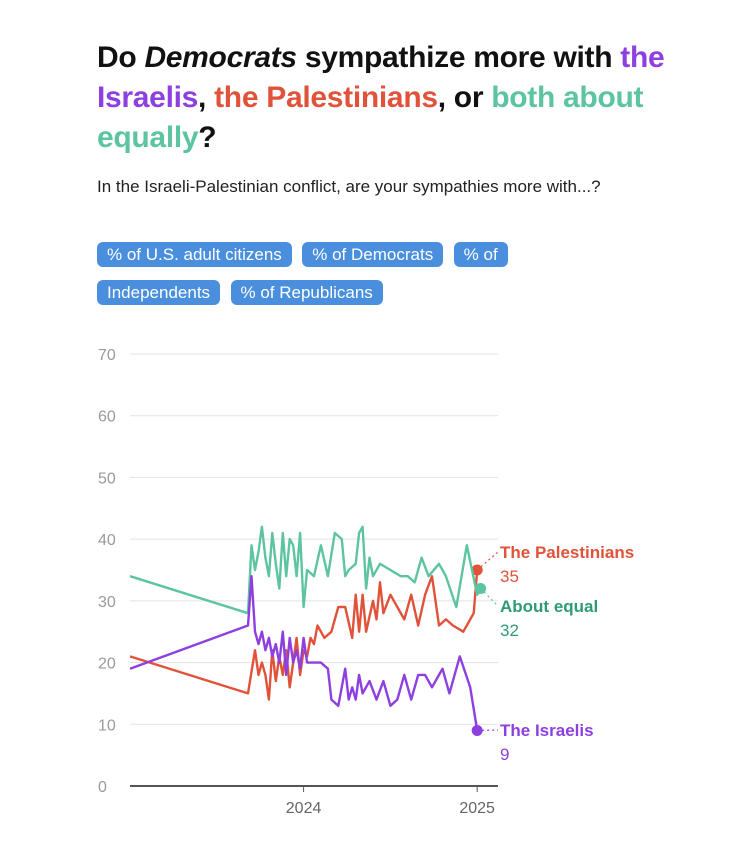 The width and height of the screenshot is (750, 846). I want to click on y-tick-20: 20, so click(107, 664).